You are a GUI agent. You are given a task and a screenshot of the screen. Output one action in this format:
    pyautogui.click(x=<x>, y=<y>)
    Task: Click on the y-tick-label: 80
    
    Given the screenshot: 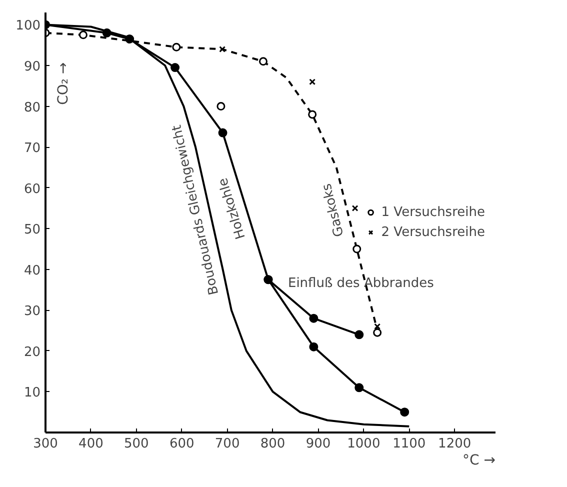 What is the action you would take?
    pyautogui.click(x=32, y=108)
    